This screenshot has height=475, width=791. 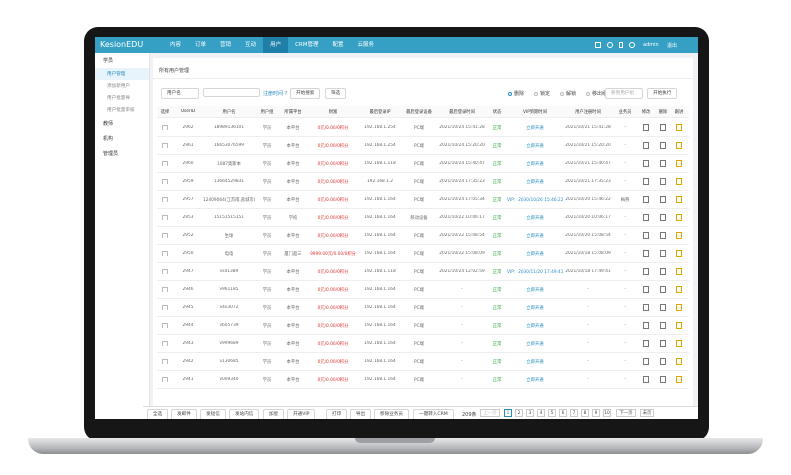 What do you see at coordinates (118, 86) in the screenshot?
I see `sidebar-item: 添加新用户` at bounding box center [118, 86].